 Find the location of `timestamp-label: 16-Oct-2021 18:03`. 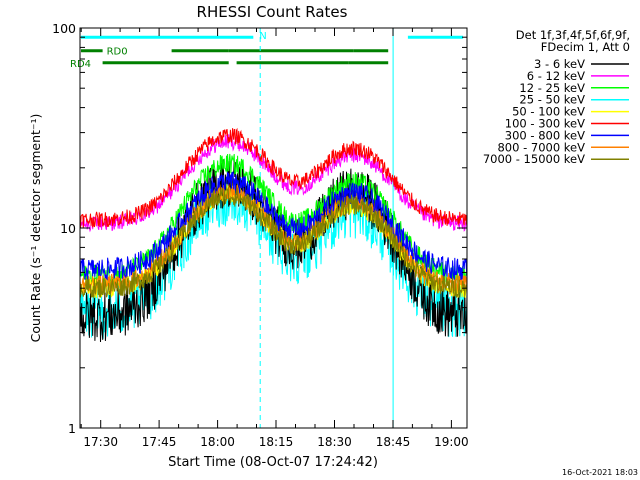

timestamp-label: 16-Oct-2021 18:03 is located at coordinates (600, 472).